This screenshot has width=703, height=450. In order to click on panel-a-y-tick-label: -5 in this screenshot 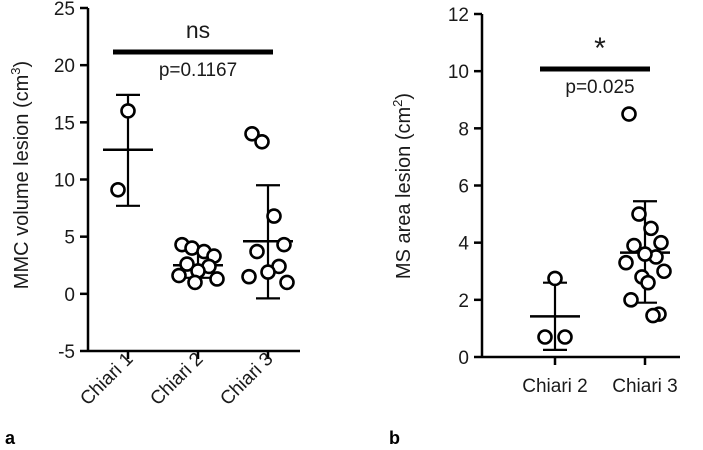, I will do `click(66, 352)`.